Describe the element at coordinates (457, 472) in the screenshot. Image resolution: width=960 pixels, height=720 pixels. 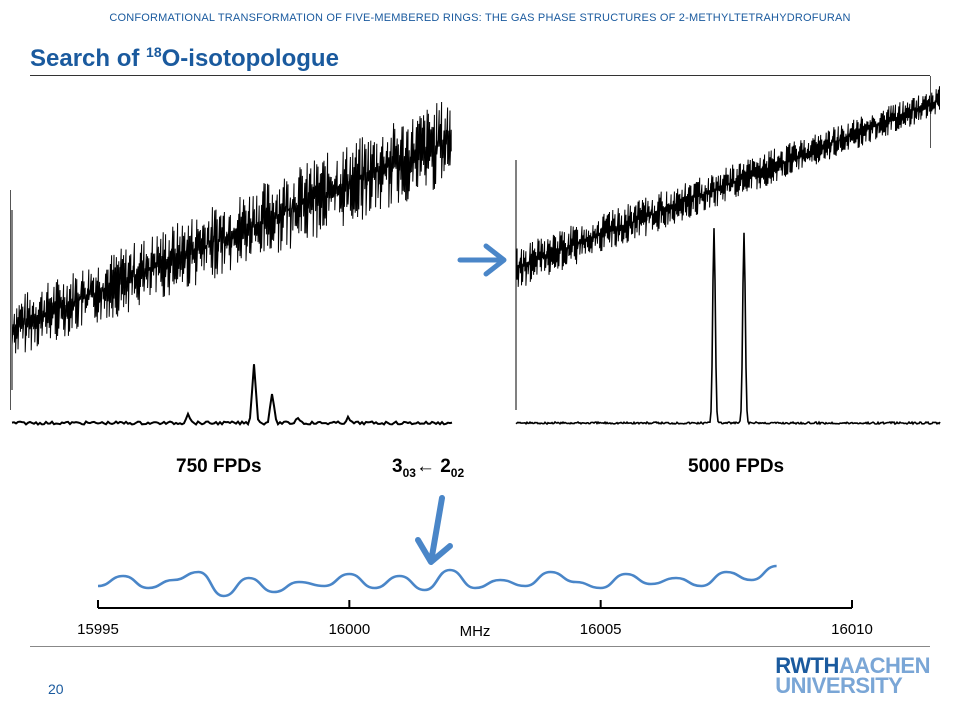
I see `lower-sub: 02` at that location.